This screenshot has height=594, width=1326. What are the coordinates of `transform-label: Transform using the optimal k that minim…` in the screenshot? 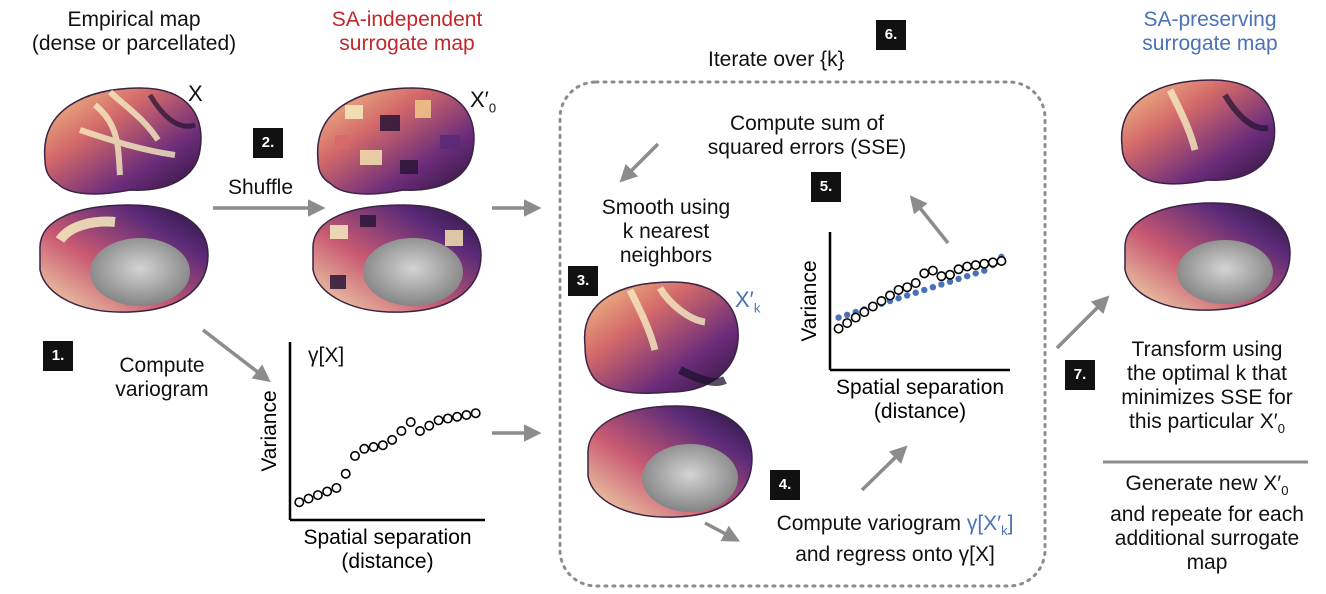 It's located at (1207, 389).